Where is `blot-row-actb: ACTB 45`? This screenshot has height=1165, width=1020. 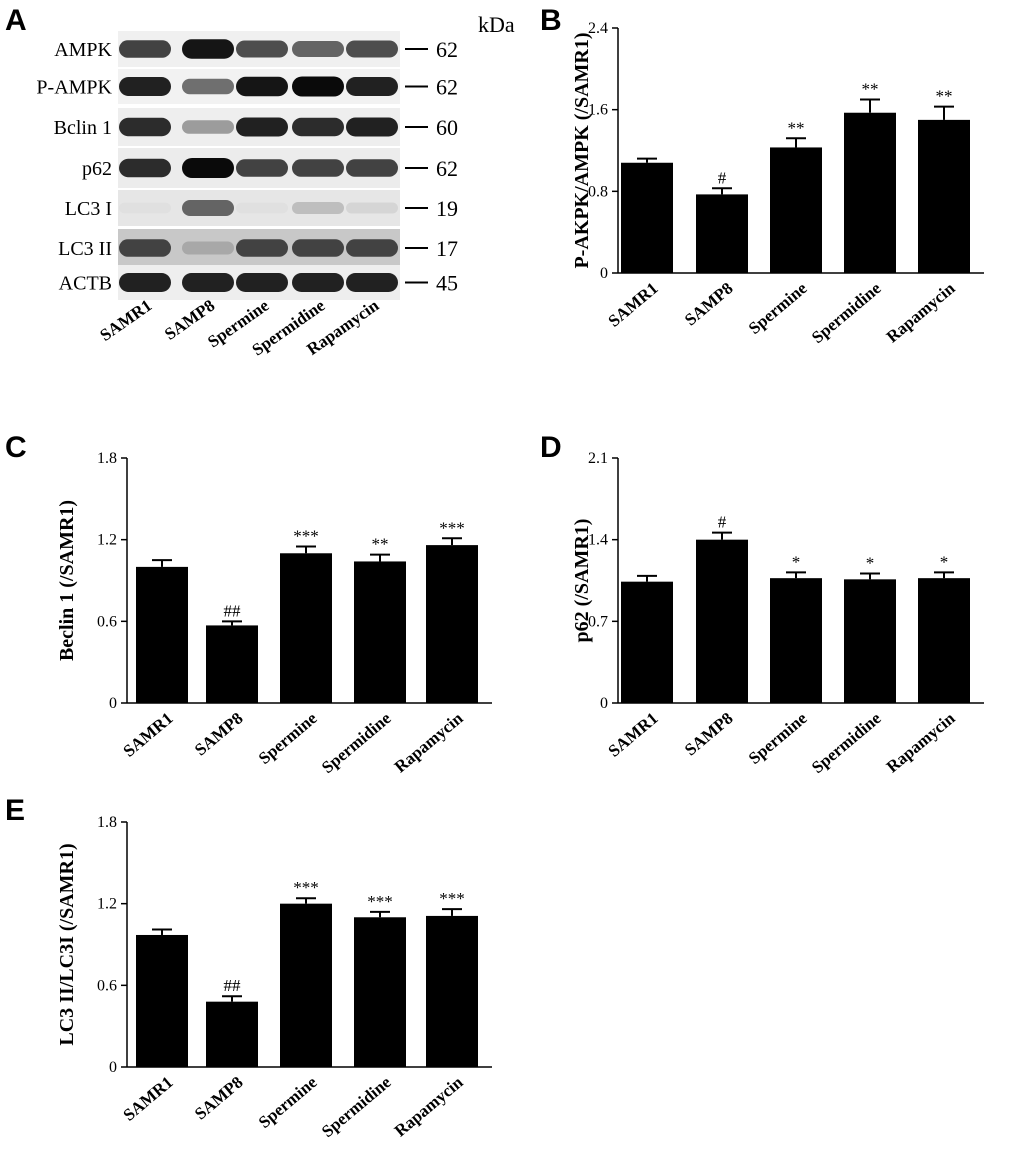
blot-row-actb: ACTB 45 is located at coordinates (258, 282).